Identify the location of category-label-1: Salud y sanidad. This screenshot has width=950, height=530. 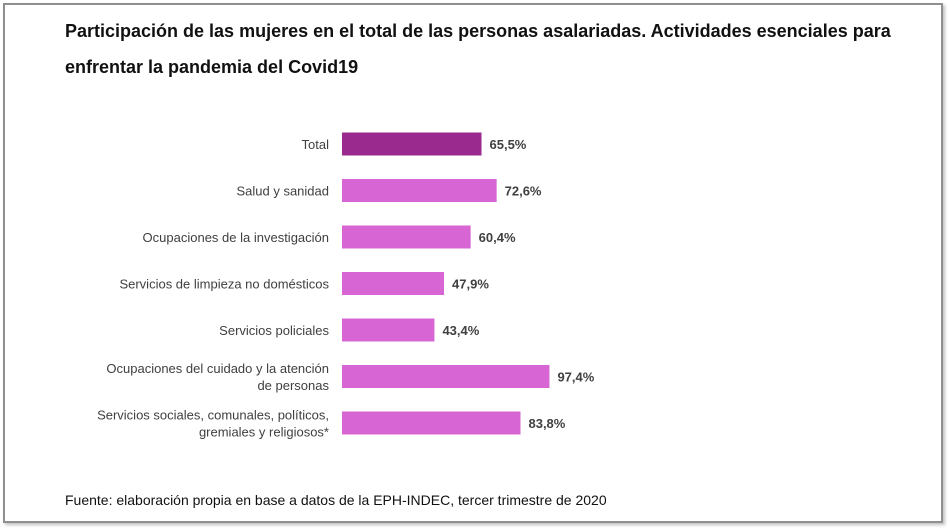
(282, 191).